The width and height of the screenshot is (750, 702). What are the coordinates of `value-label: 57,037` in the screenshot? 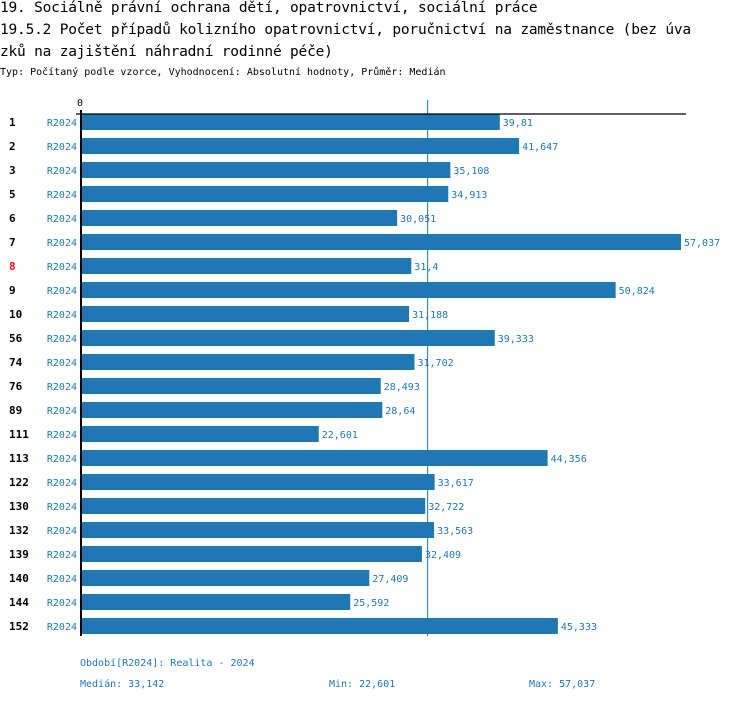 It's located at (702, 243).